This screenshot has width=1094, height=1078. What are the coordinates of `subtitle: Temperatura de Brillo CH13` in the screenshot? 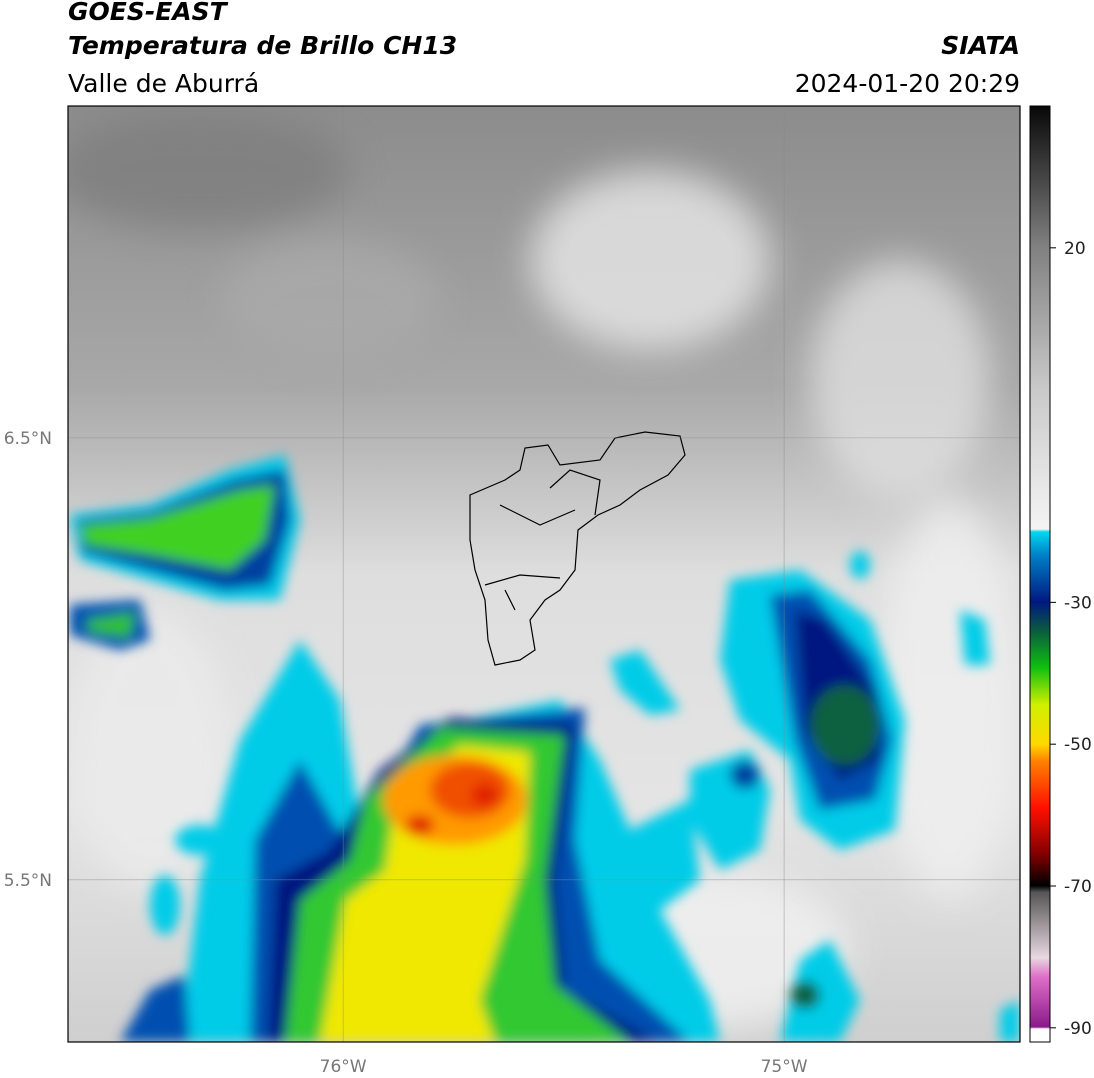 It's located at (262, 45).